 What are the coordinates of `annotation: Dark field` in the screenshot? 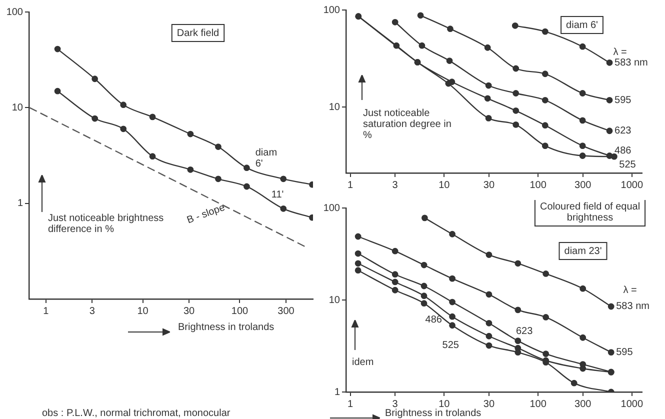 It's located at (198, 33).